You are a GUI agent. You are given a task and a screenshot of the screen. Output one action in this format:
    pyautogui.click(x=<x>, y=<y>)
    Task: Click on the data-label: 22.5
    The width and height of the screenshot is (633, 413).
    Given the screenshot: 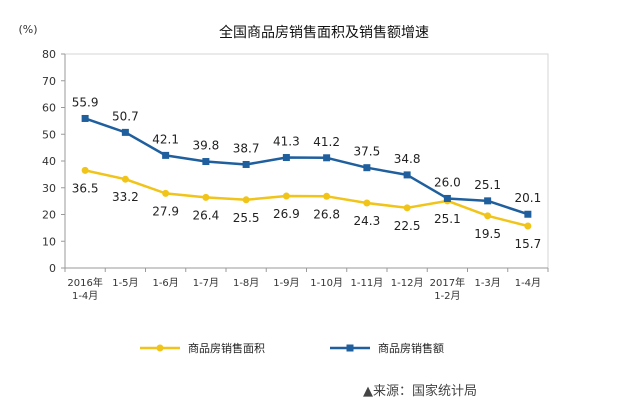 What is the action you would take?
    pyautogui.click(x=407, y=226)
    